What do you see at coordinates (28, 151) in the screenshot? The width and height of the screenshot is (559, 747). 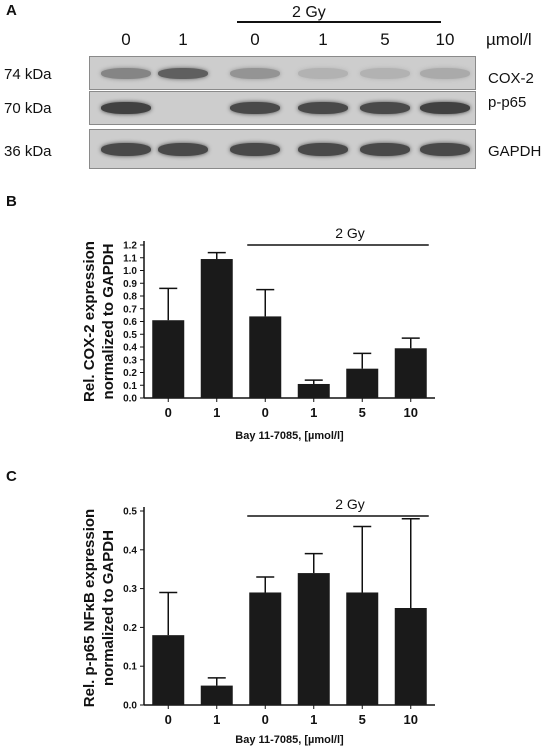 I see `mw-label-36: 36 kDa` at bounding box center [28, 151].